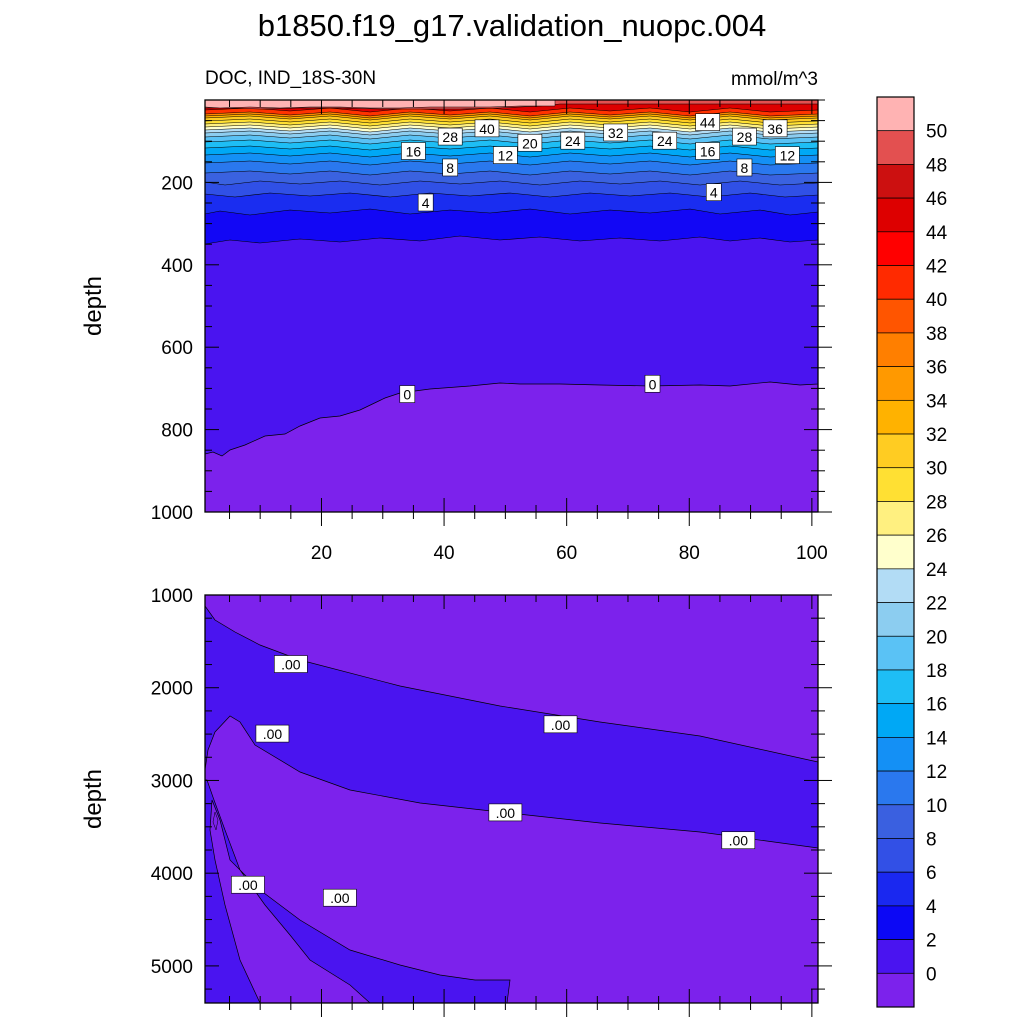 The height and width of the screenshot is (1024, 1024). What do you see at coordinates (936, 536) in the screenshot?
I see `colorbar-label: 26` at bounding box center [936, 536].